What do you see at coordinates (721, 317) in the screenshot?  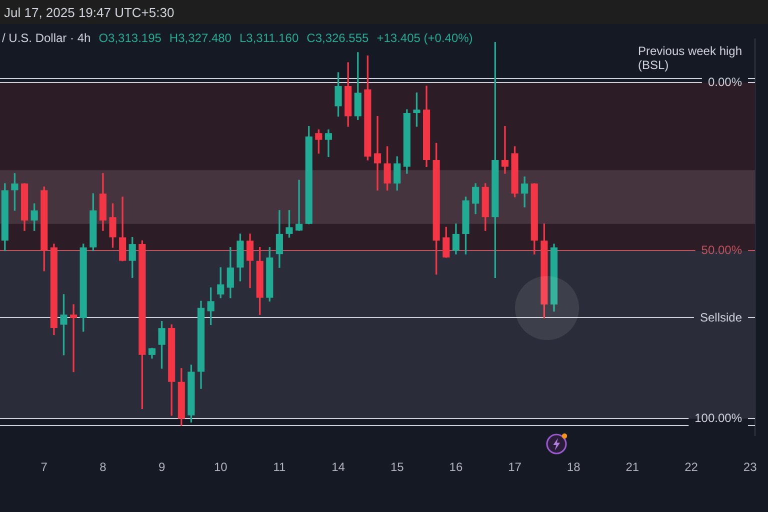 I see `ref-line-label: Sellside` at bounding box center [721, 317].